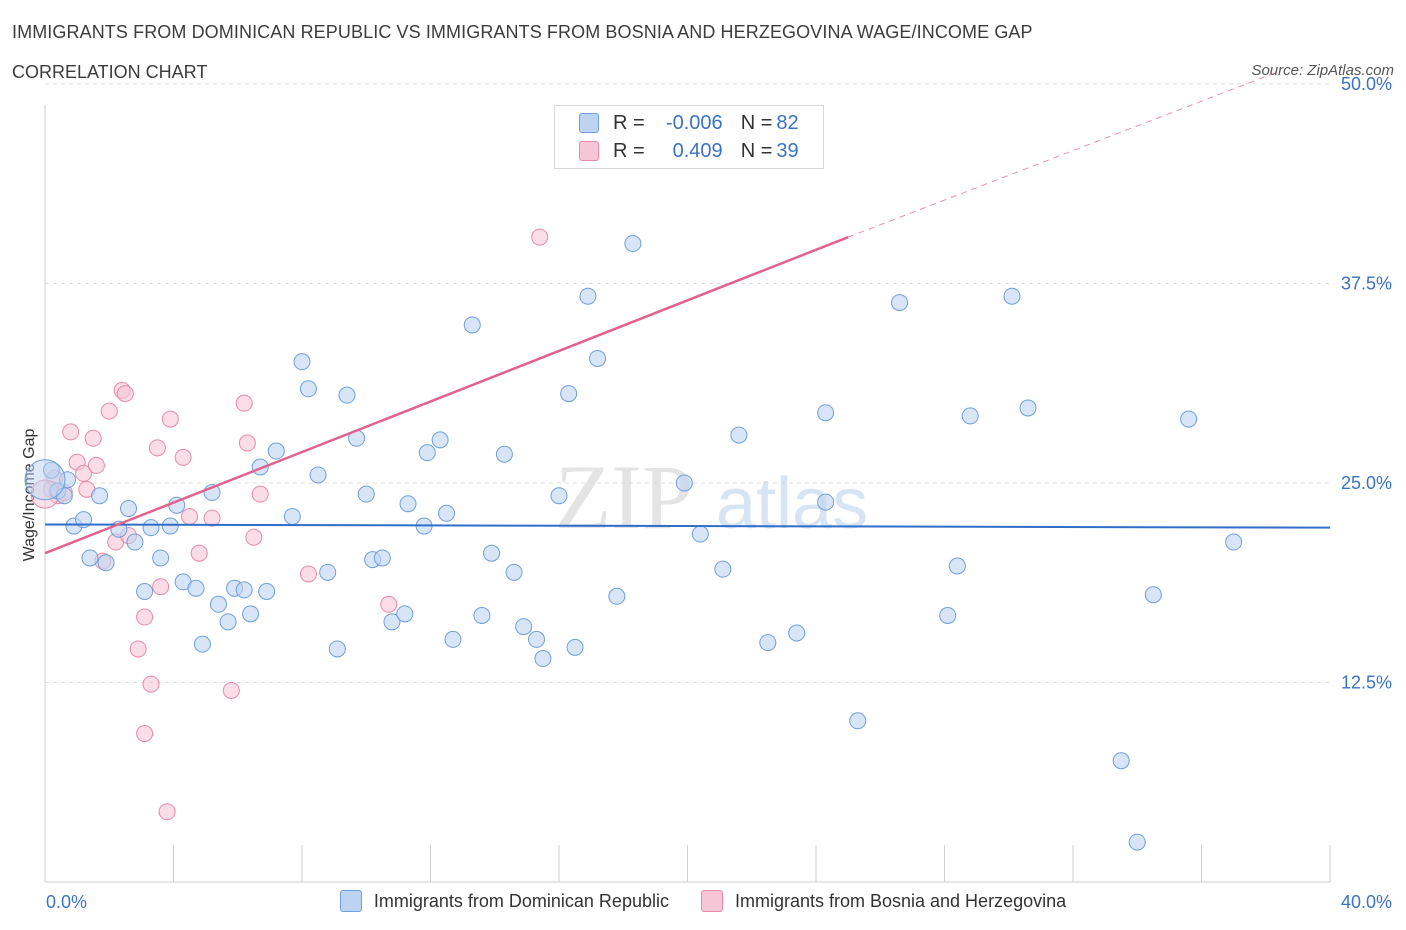  I want to click on legend-n-value: 82, so click(787, 122).